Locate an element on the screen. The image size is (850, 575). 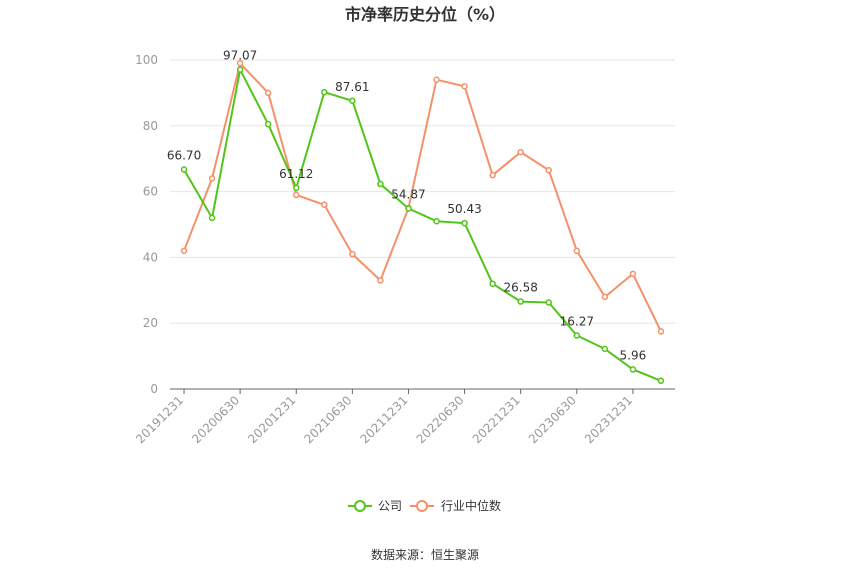
x-tick-label: 20230630 is located at coordinates (552, 419).